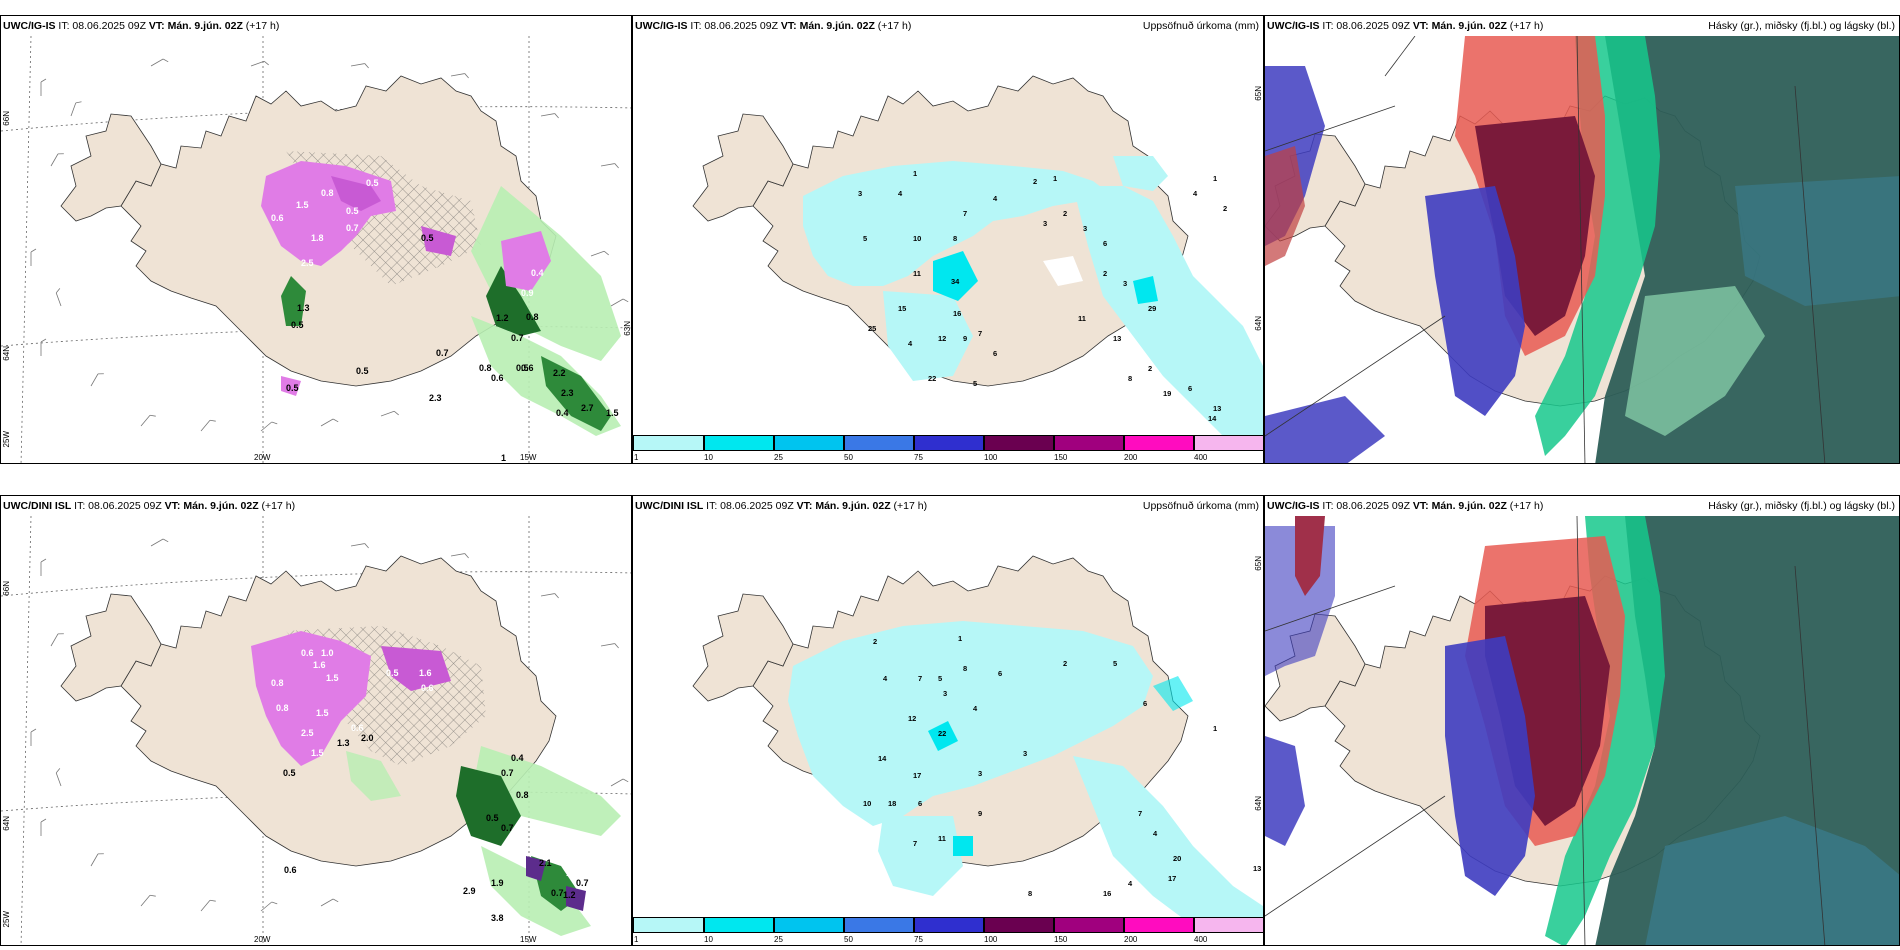 Image resolution: width=1900 pixels, height=950 pixels. What do you see at coordinates (569, 895) in the screenshot?
I see `precip-label: 1.2` at bounding box center [569, 895].